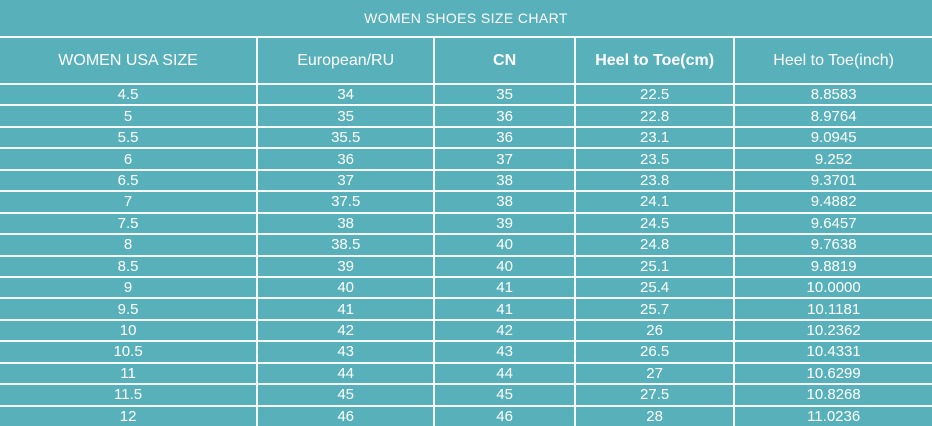 The width and height of the screenshot is (932, 426). I want to click on table-row: 7 37.5 38 24.1 9.4882, so click(466, 203).